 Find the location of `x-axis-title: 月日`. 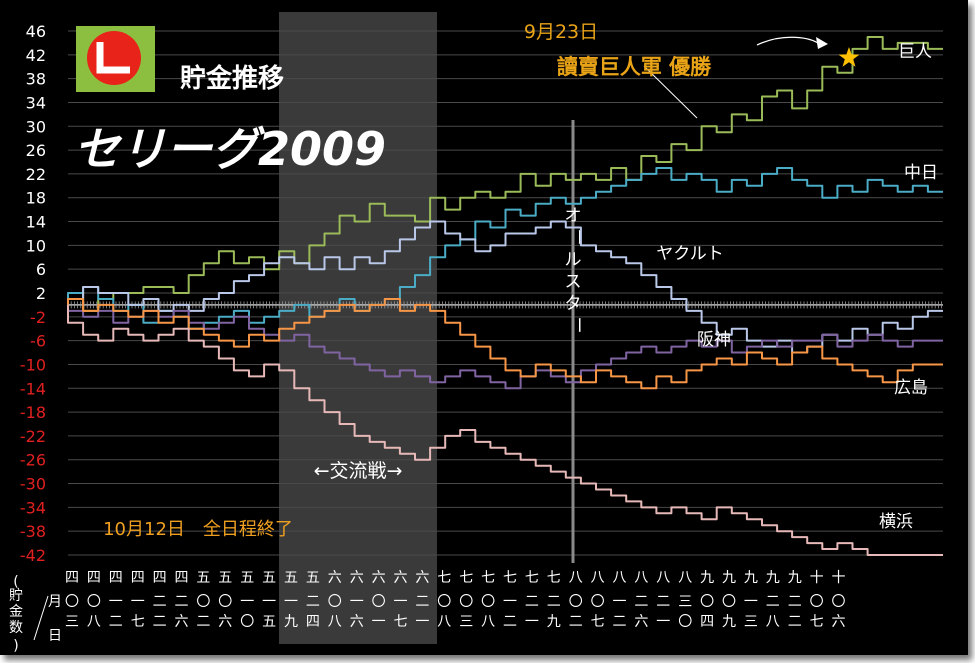

x-axis-title: 月日 is located at coordinates (47, 619).